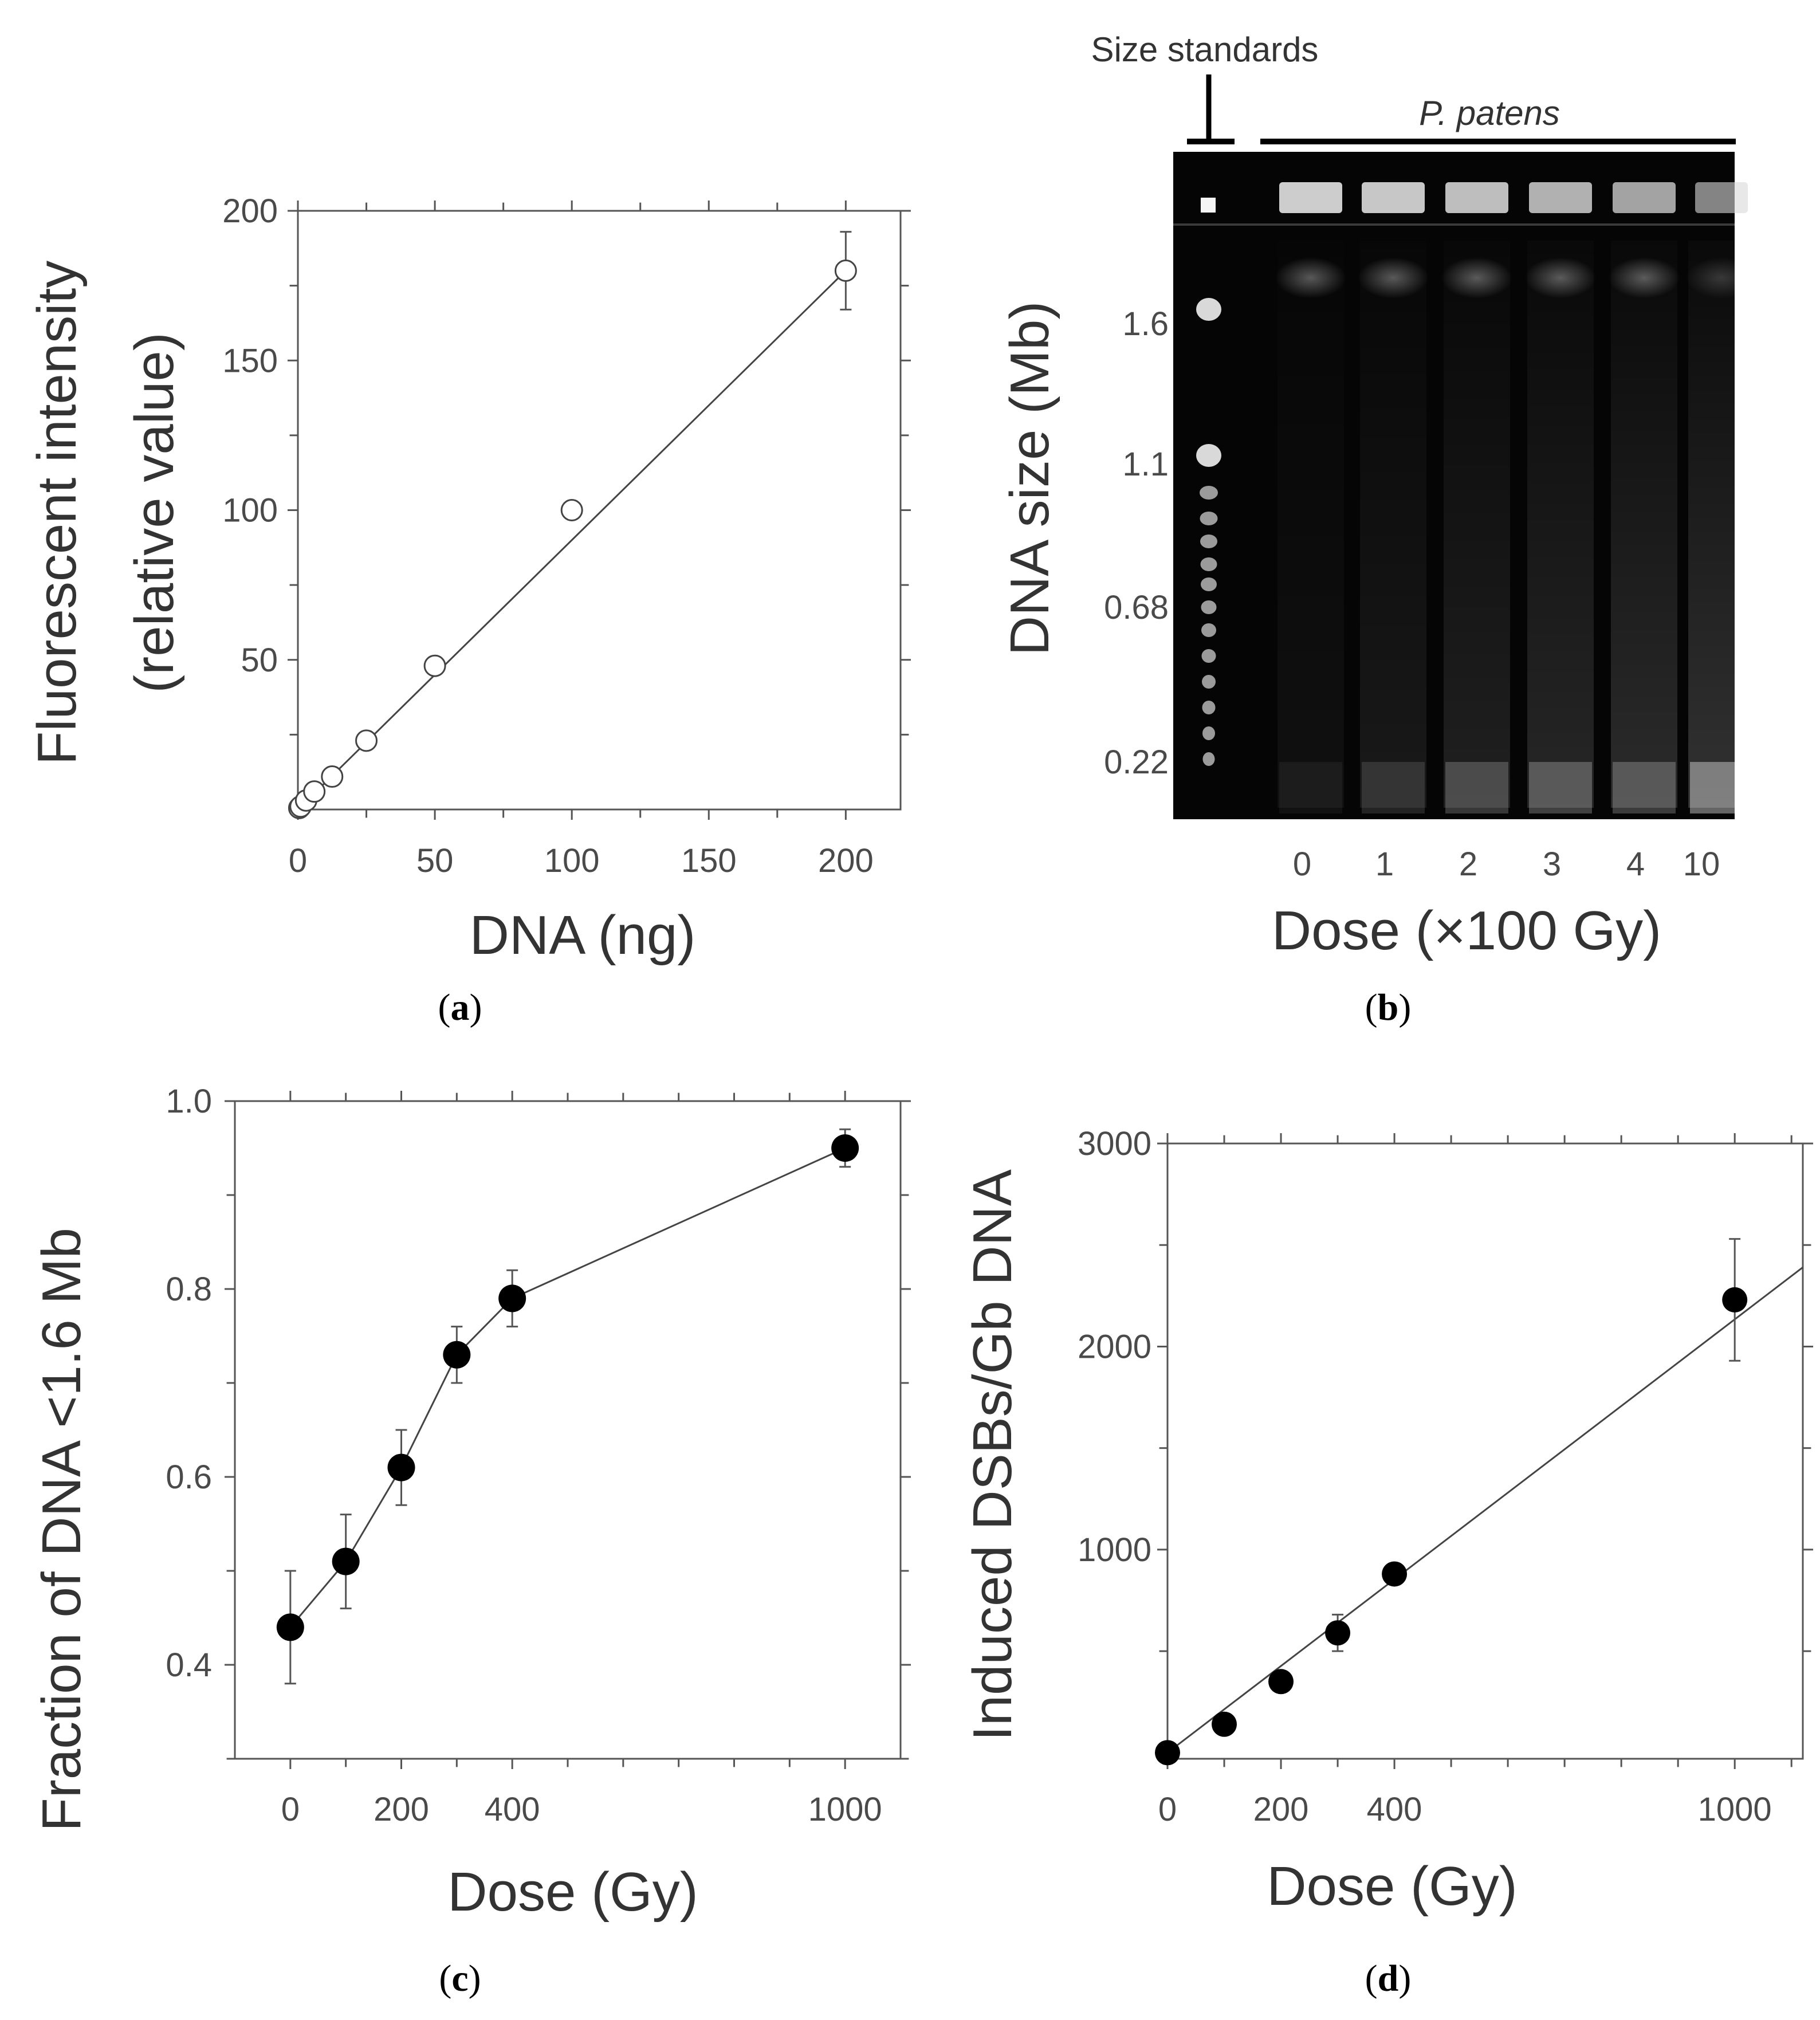 The width and height of the screenshot is (1820, 2020). I want to click on y-tick-label: 0.8, so click(189, 1289).